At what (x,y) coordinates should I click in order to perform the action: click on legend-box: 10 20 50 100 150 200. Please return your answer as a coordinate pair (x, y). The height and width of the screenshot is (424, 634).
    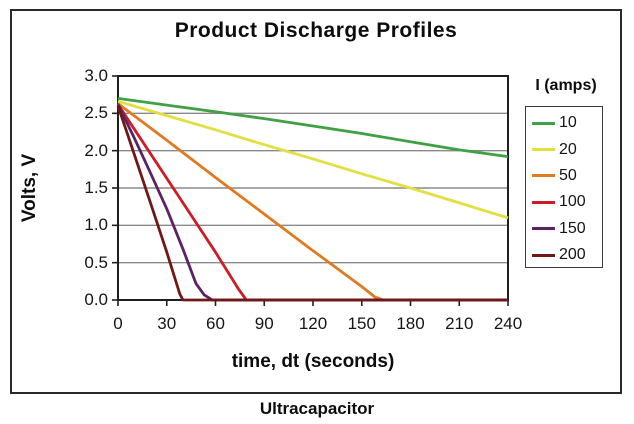
    Looking at the image, I should click on (564, 187).